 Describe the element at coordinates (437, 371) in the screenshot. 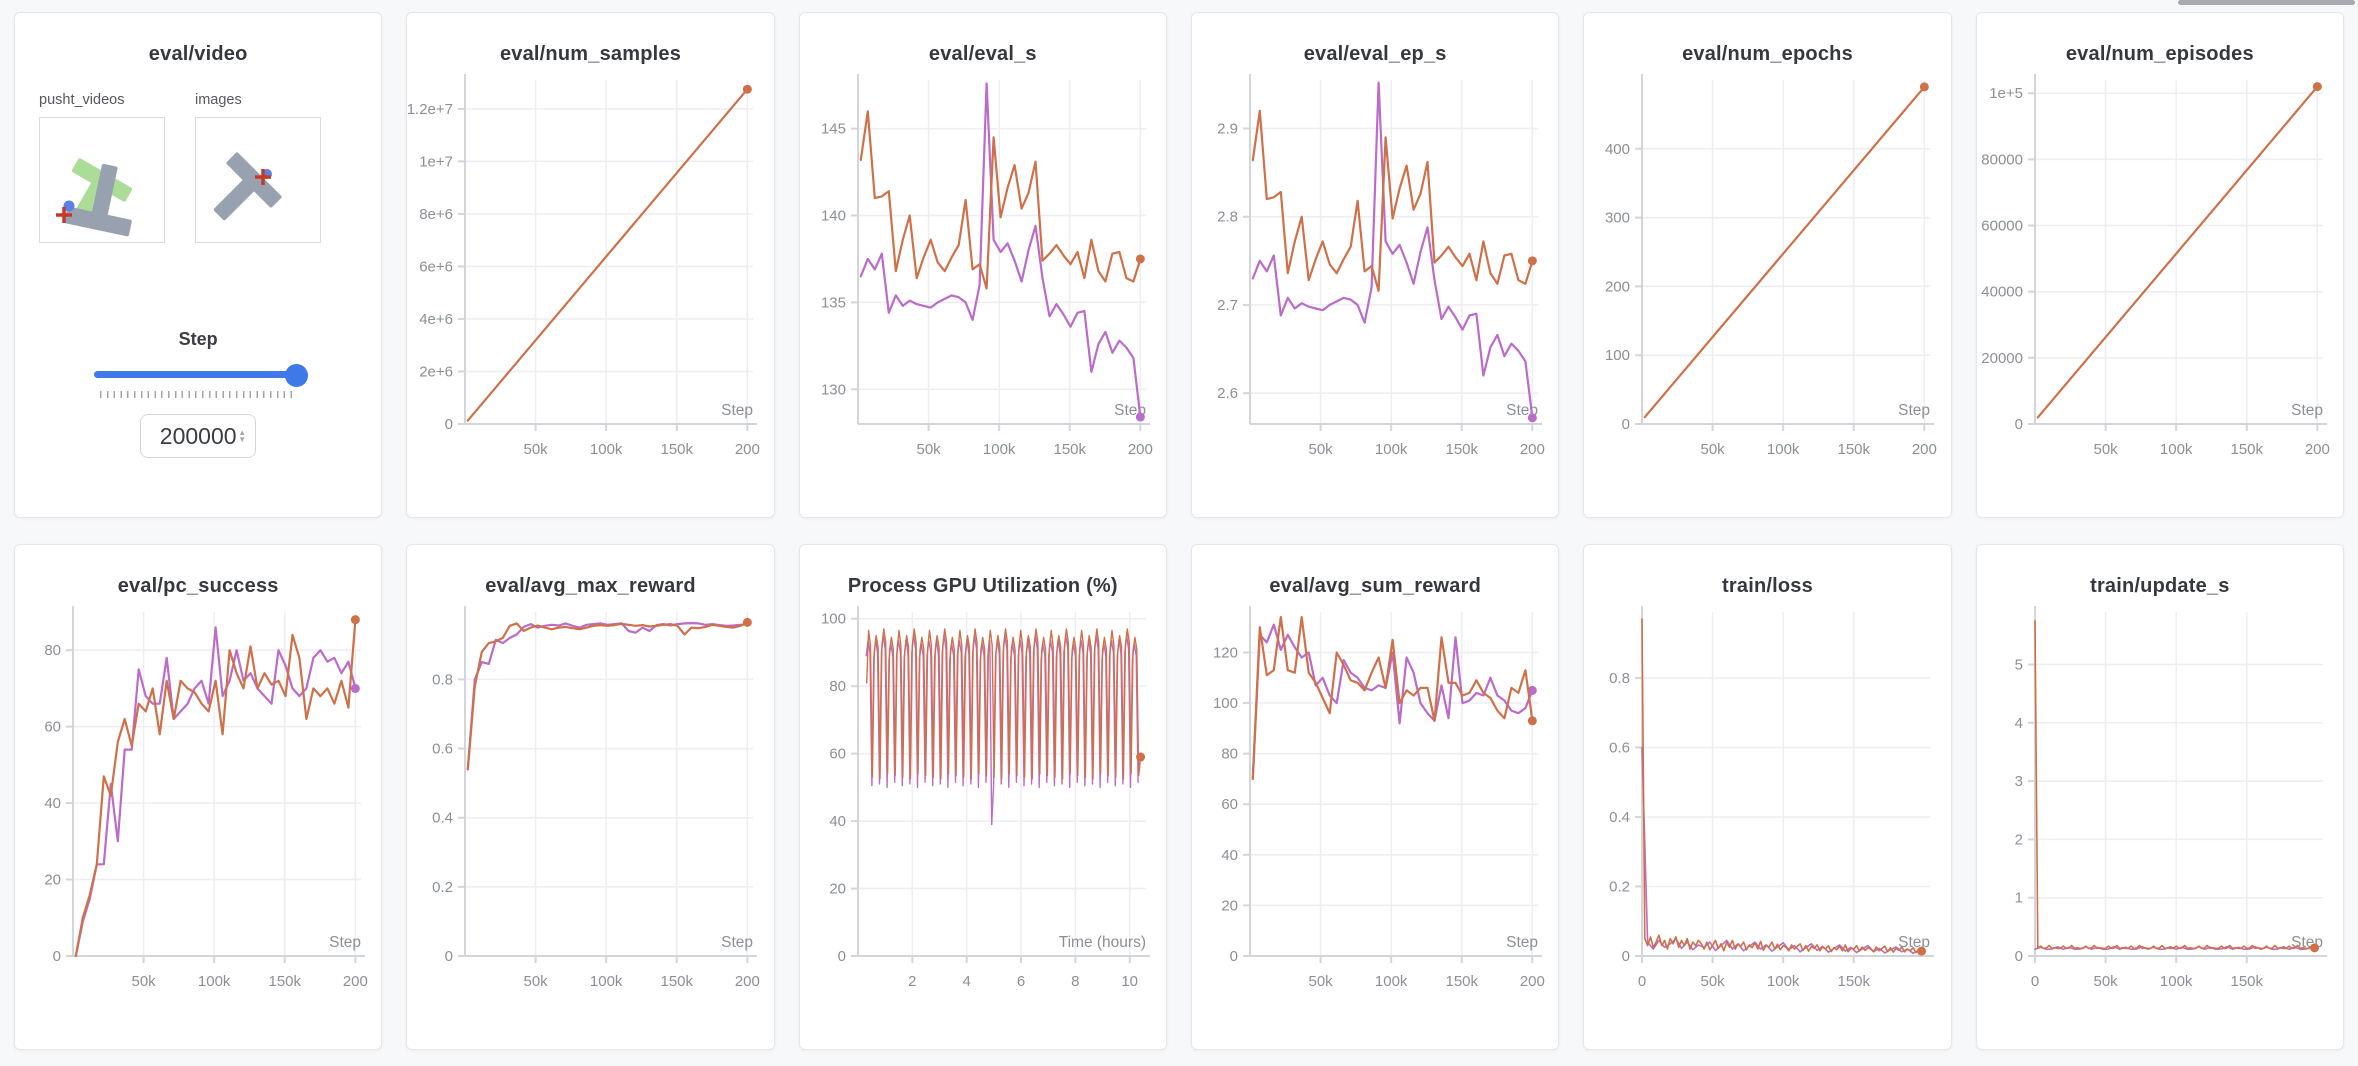

I see `y-tick-label: 2e+6` at that location.